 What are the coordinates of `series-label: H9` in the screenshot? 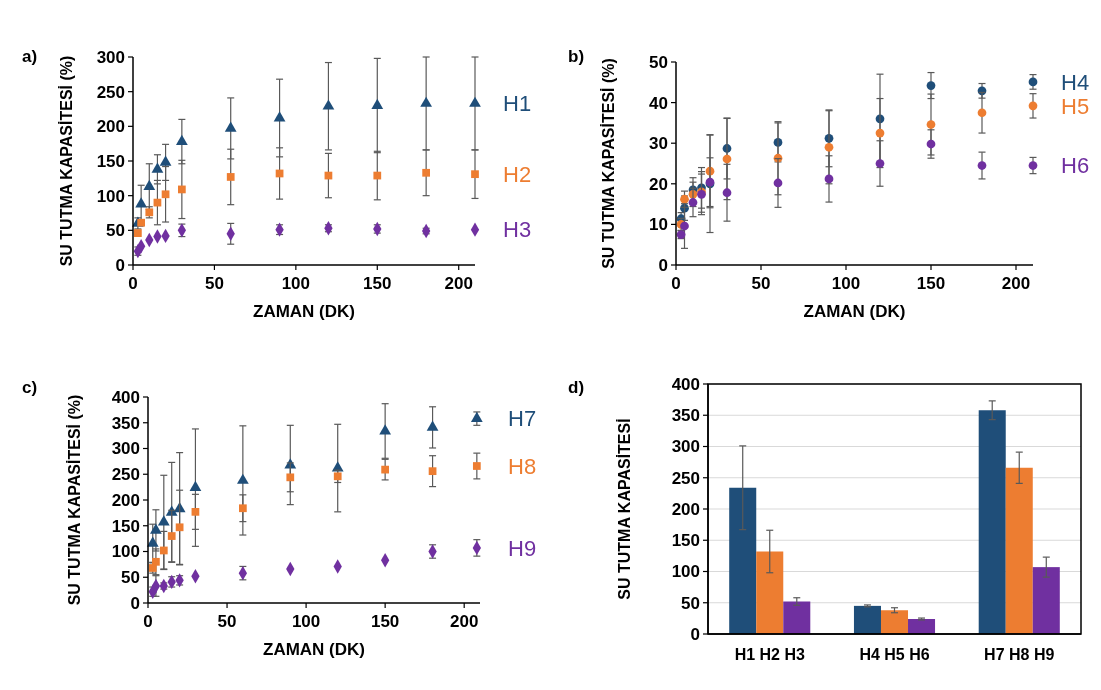 It's located at (522, 548).